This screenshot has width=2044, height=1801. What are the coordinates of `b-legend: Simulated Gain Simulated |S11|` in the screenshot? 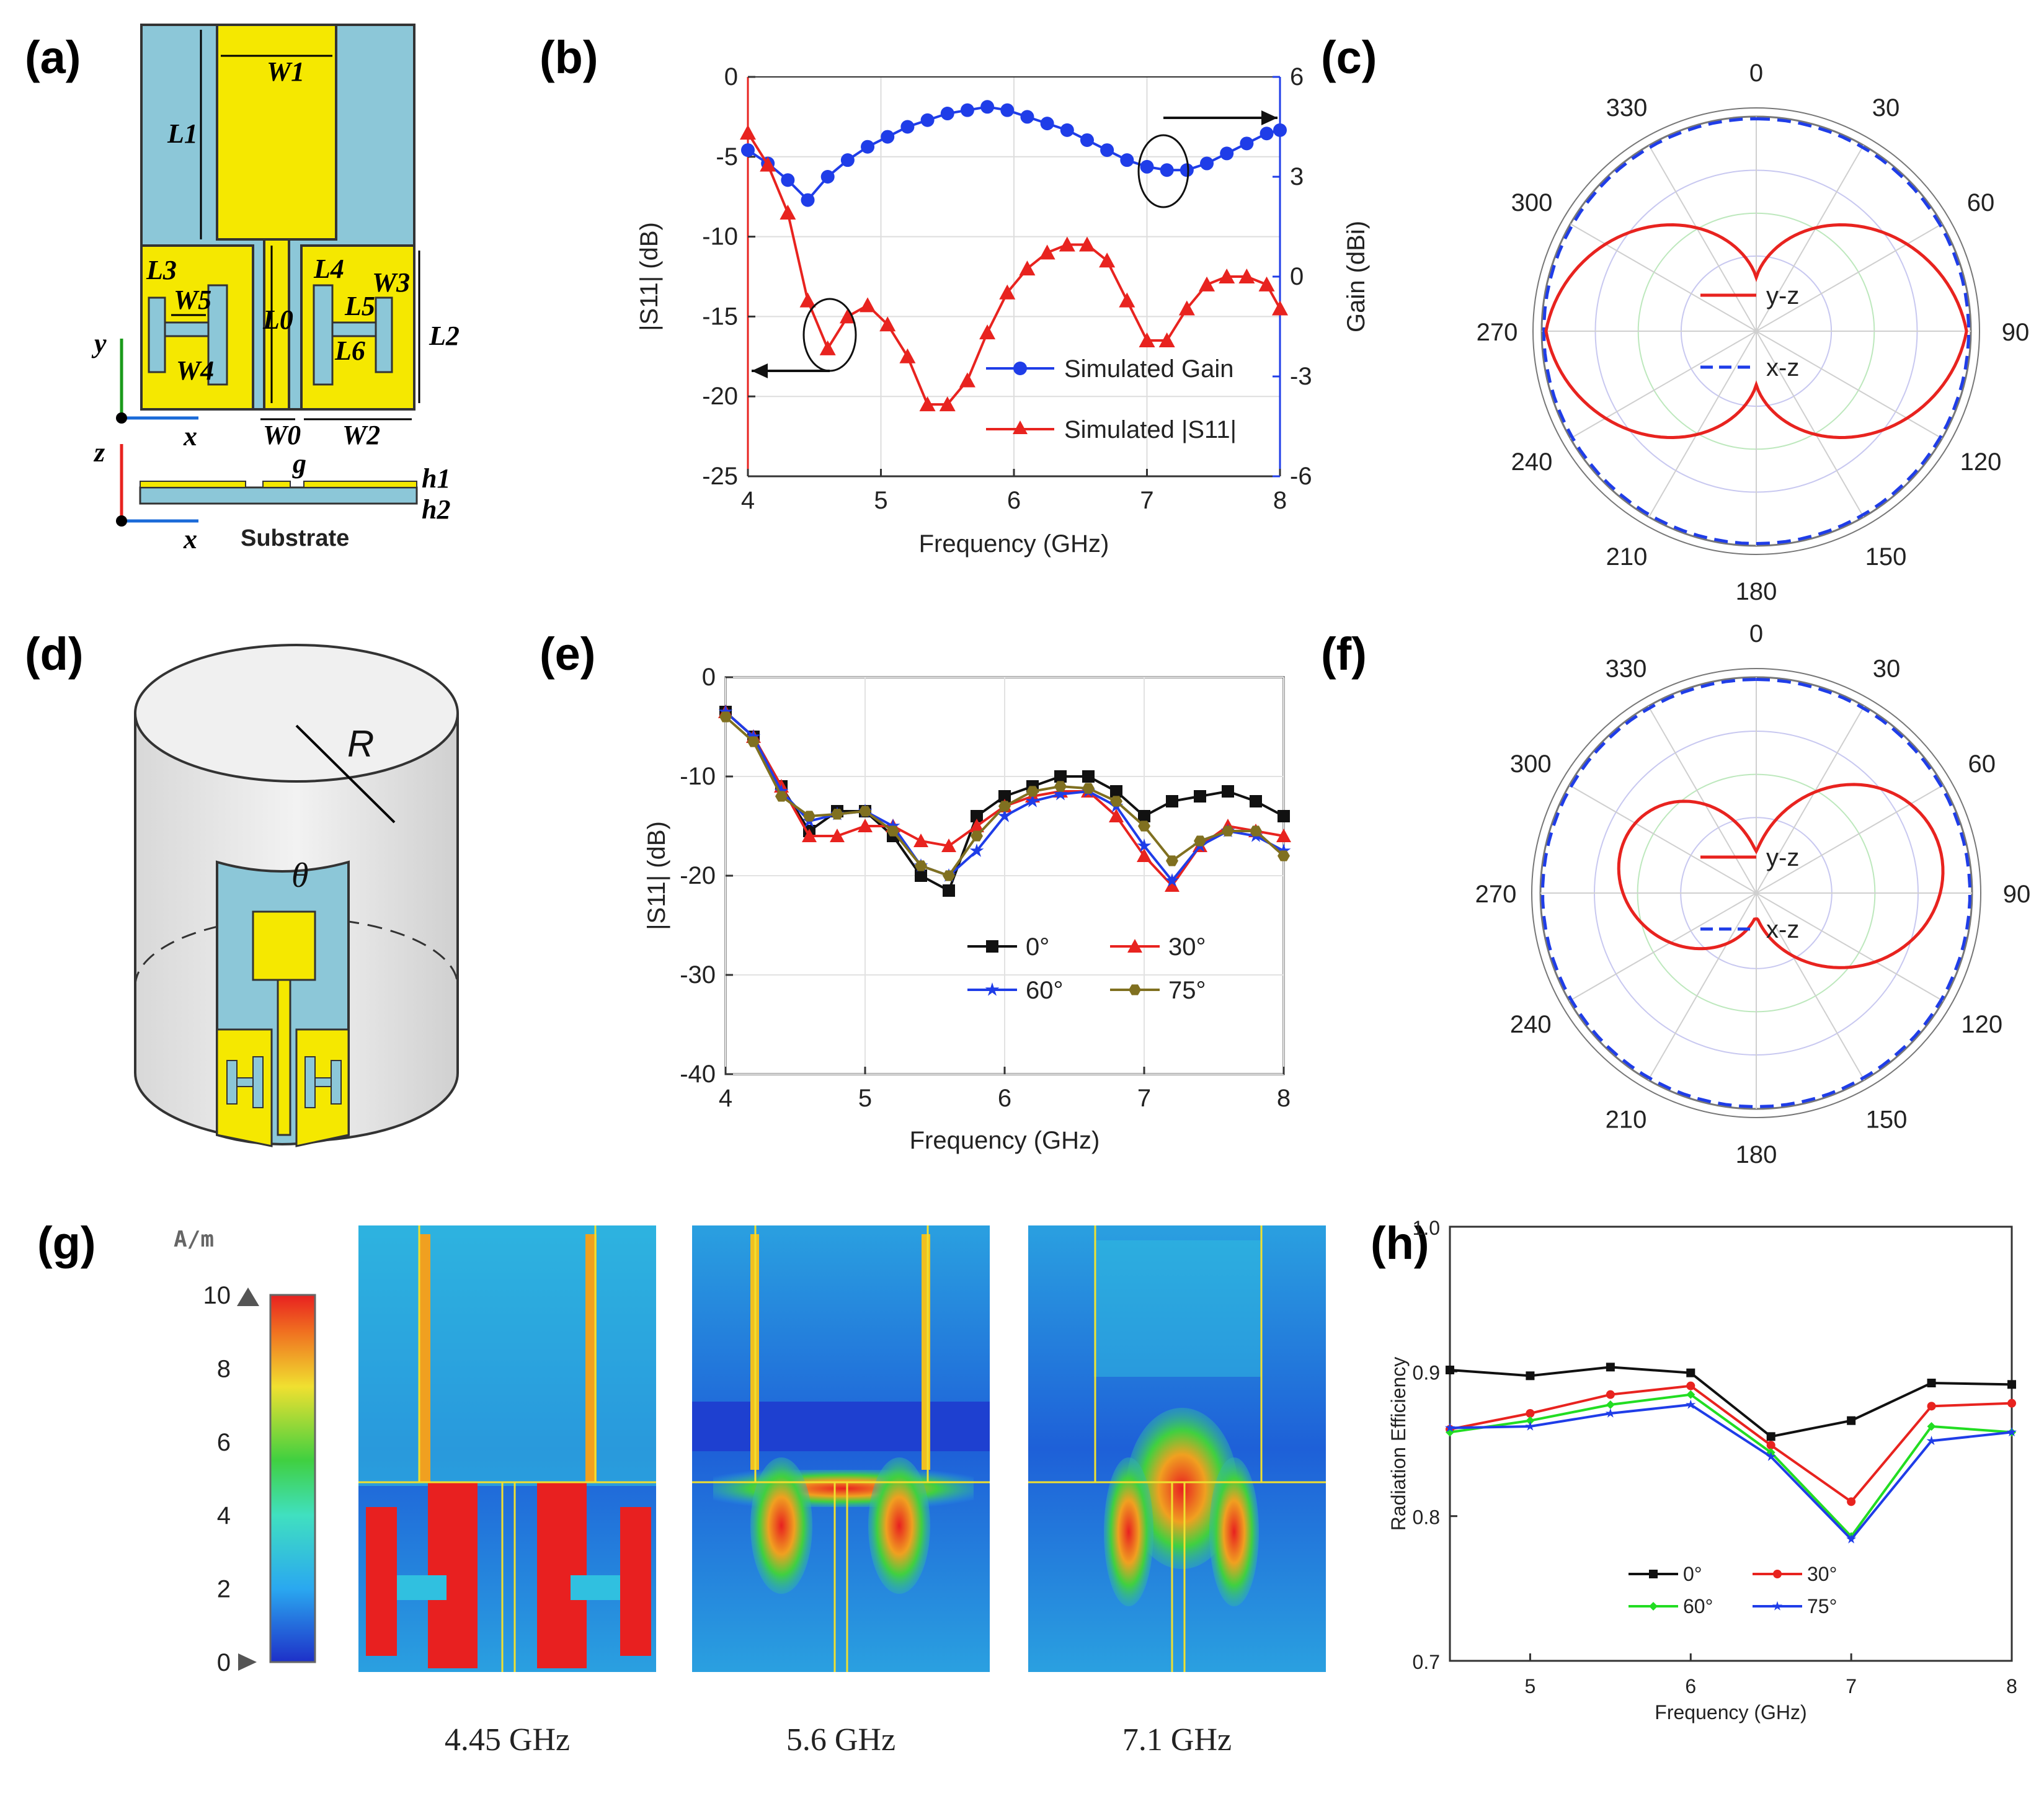 It's located at (1111, 399).